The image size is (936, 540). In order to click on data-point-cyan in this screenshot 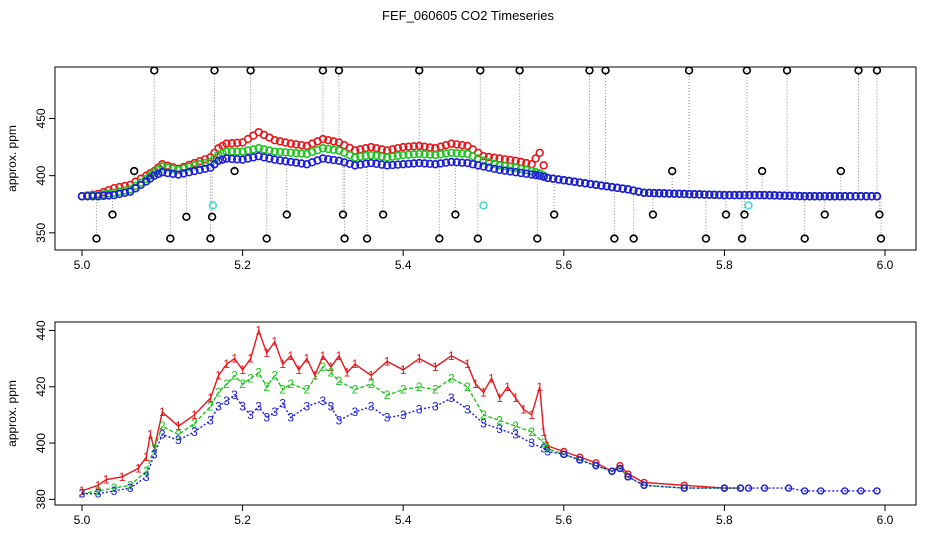, I will do `click(213, 205)`.